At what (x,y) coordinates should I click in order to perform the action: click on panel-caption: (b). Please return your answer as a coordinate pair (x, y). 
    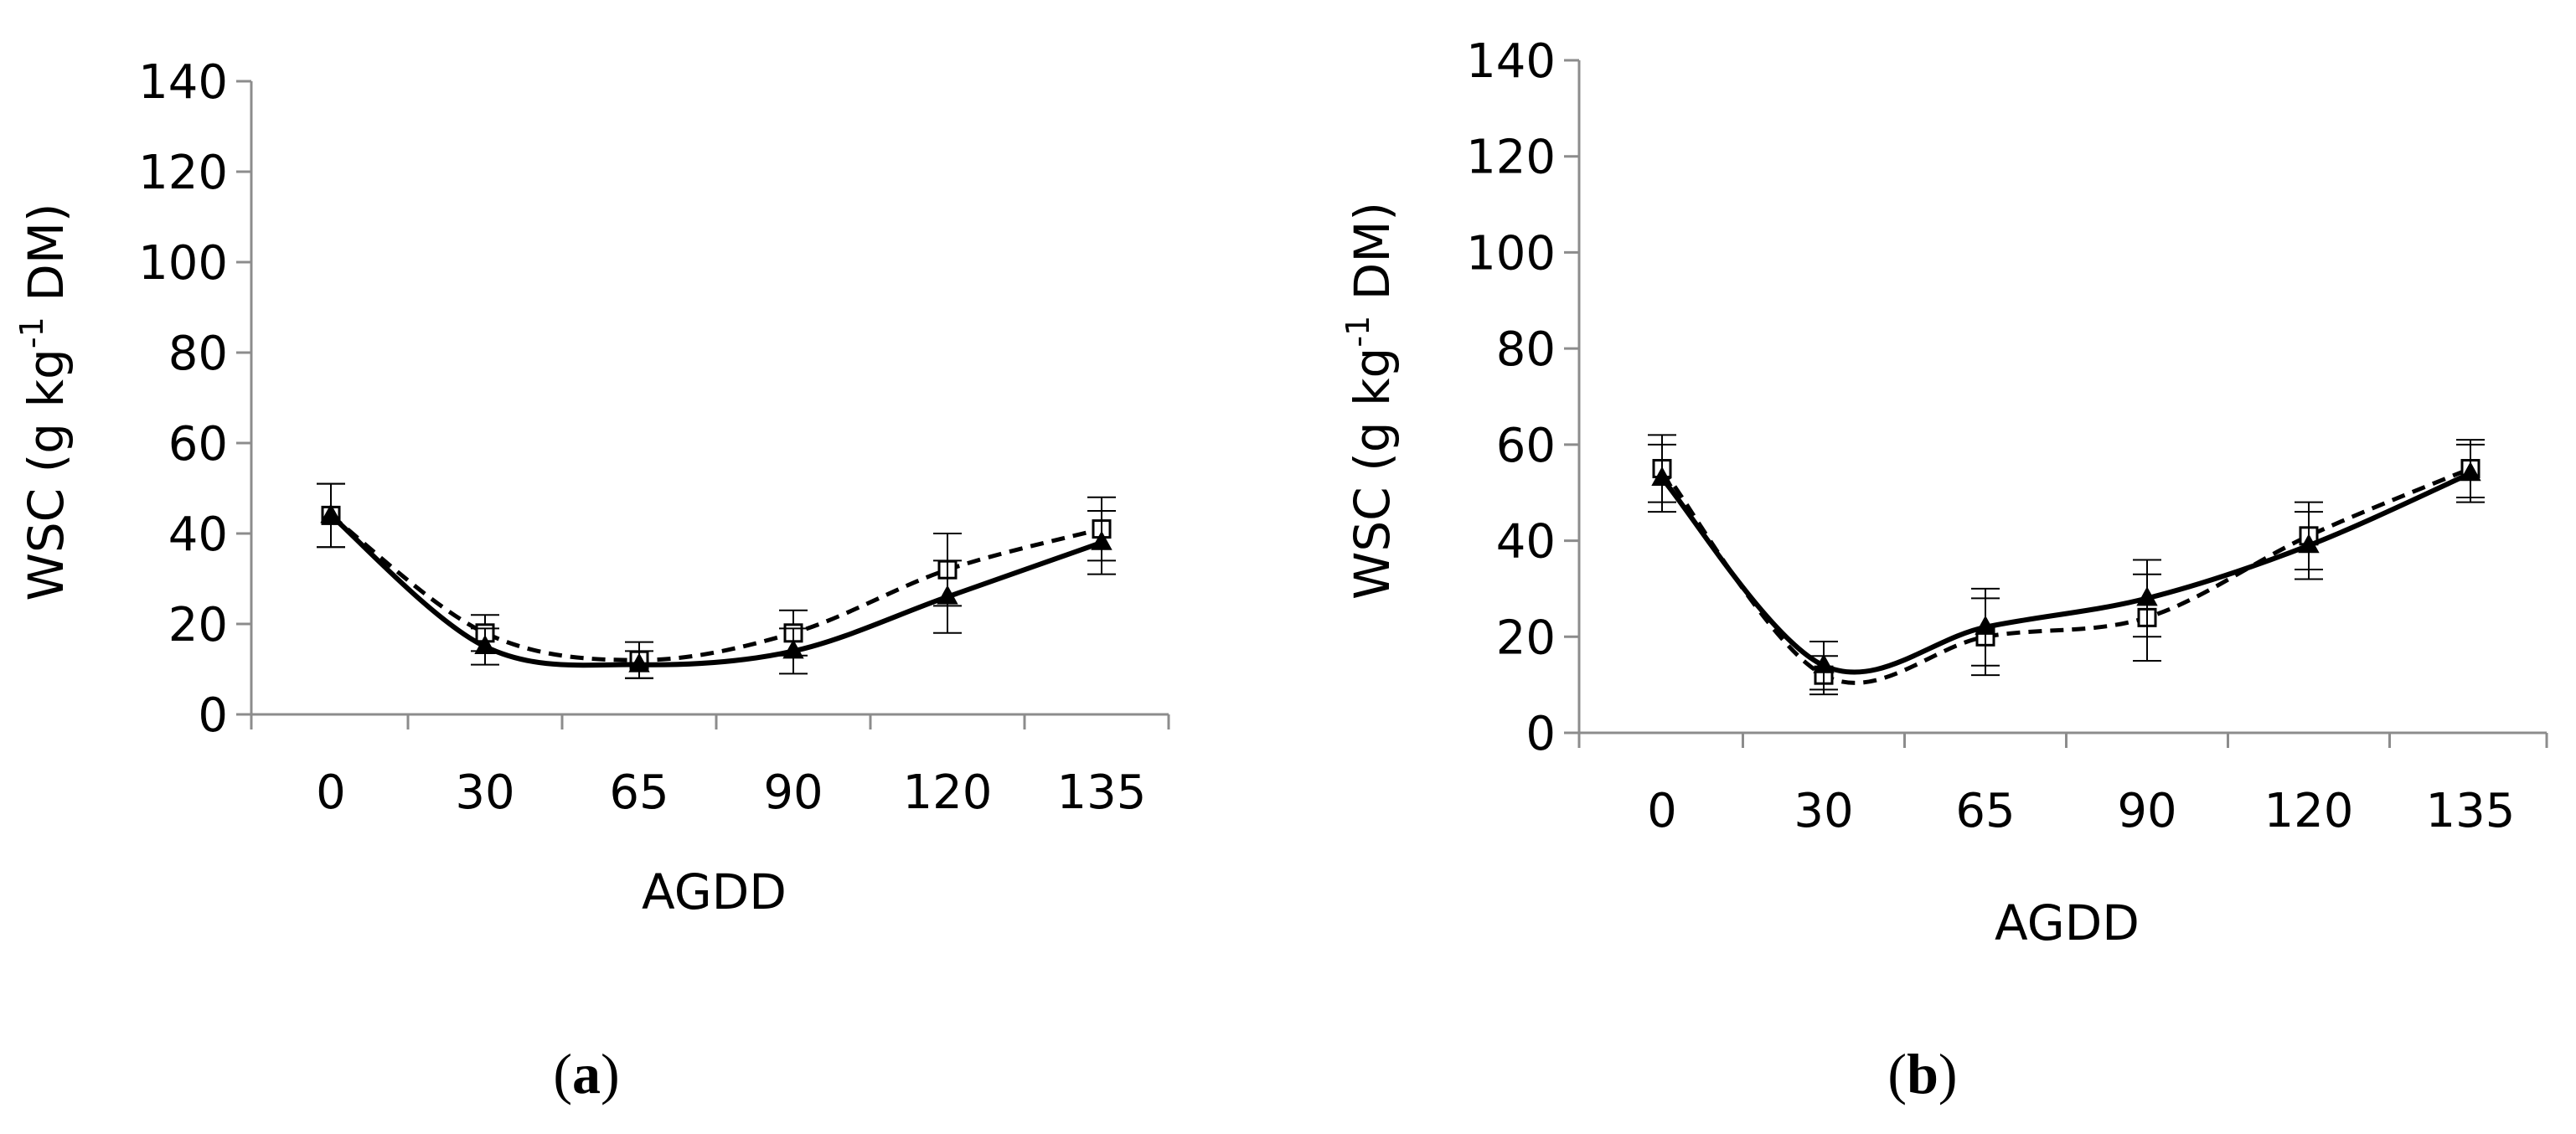
    Looking at the image, I should click on (1922, 1074).